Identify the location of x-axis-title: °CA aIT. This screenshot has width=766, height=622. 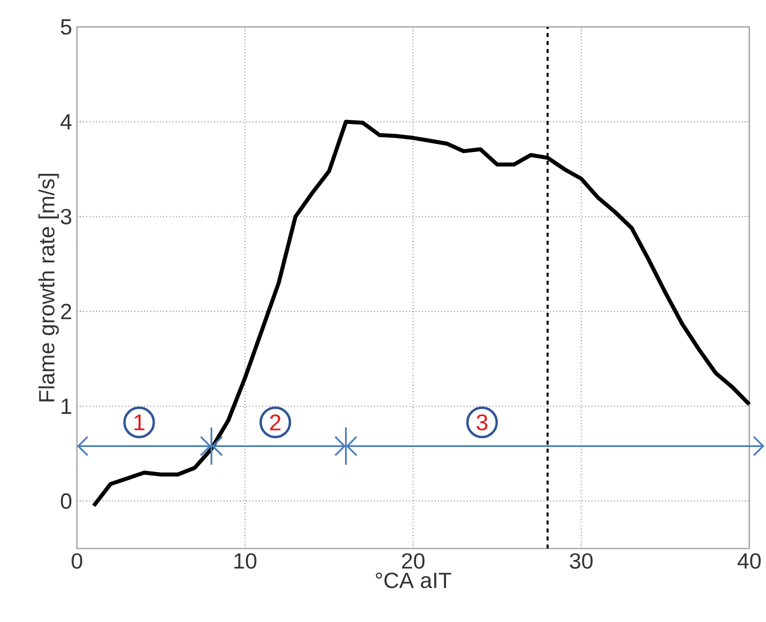
(414, 580).